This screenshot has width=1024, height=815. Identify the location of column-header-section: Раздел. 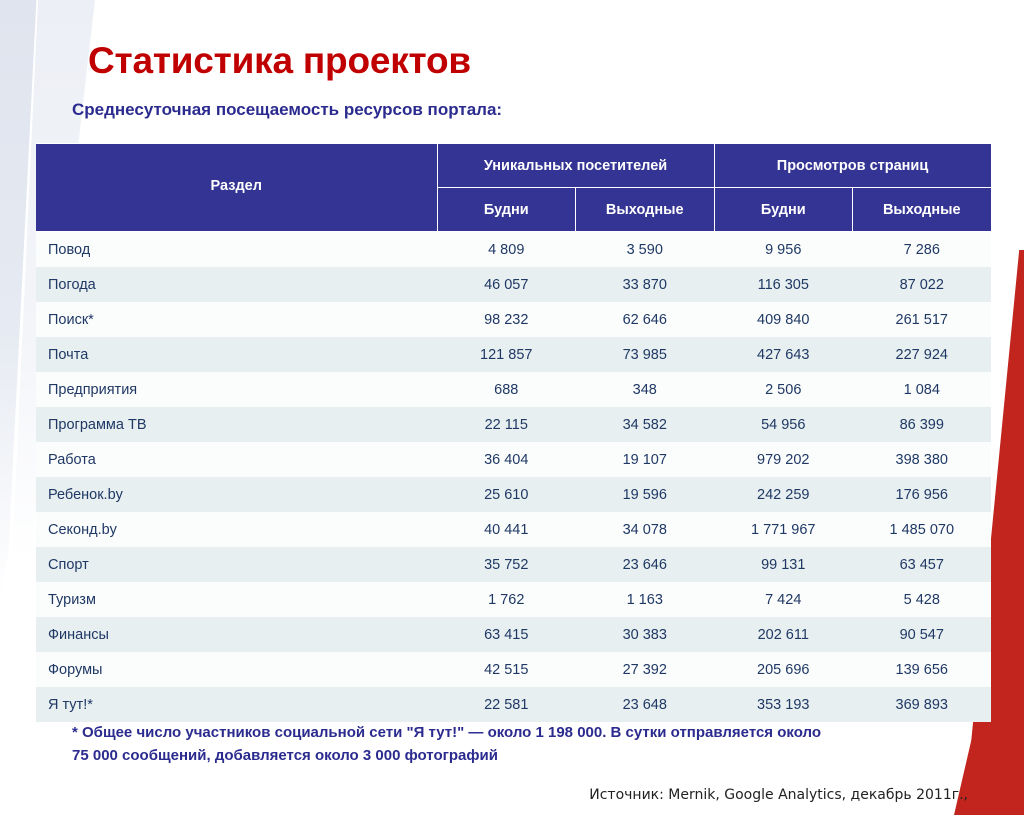
(237, 187).